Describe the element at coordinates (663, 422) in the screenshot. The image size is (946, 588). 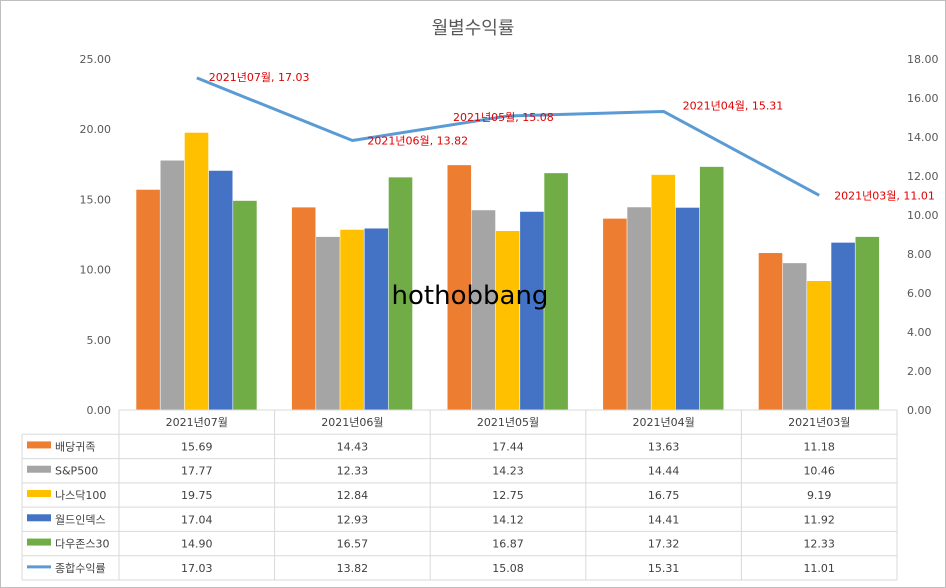
I see `category-label: 2021년04월` at that location.